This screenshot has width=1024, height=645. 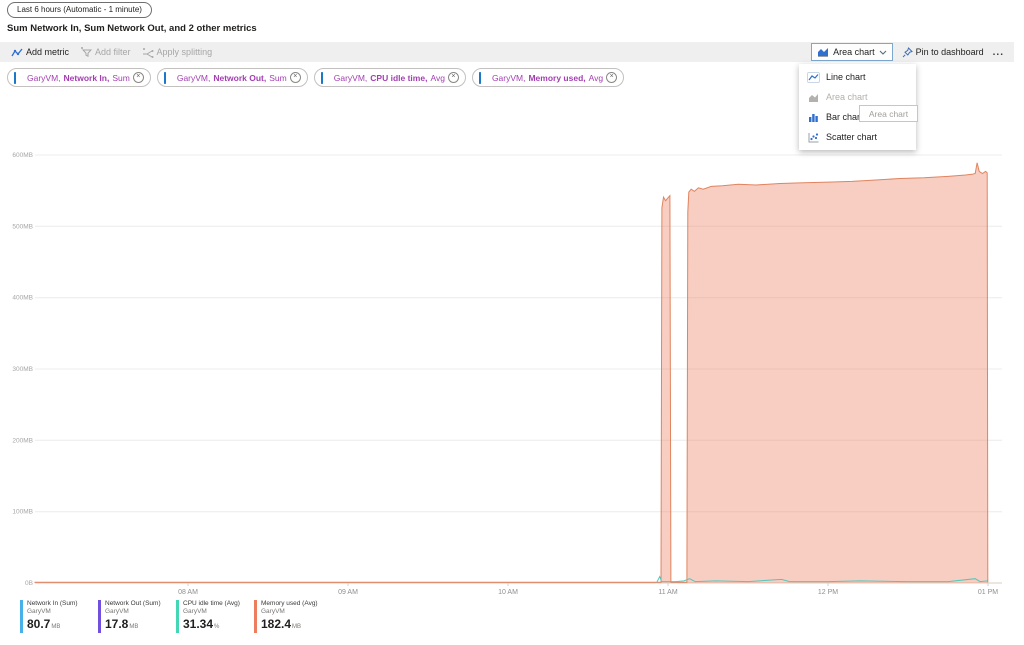 What do you see at coordinates (281, 624) in the screenshot?
I see `legend-value: 182.4MB` at bounding box center [281, 624].